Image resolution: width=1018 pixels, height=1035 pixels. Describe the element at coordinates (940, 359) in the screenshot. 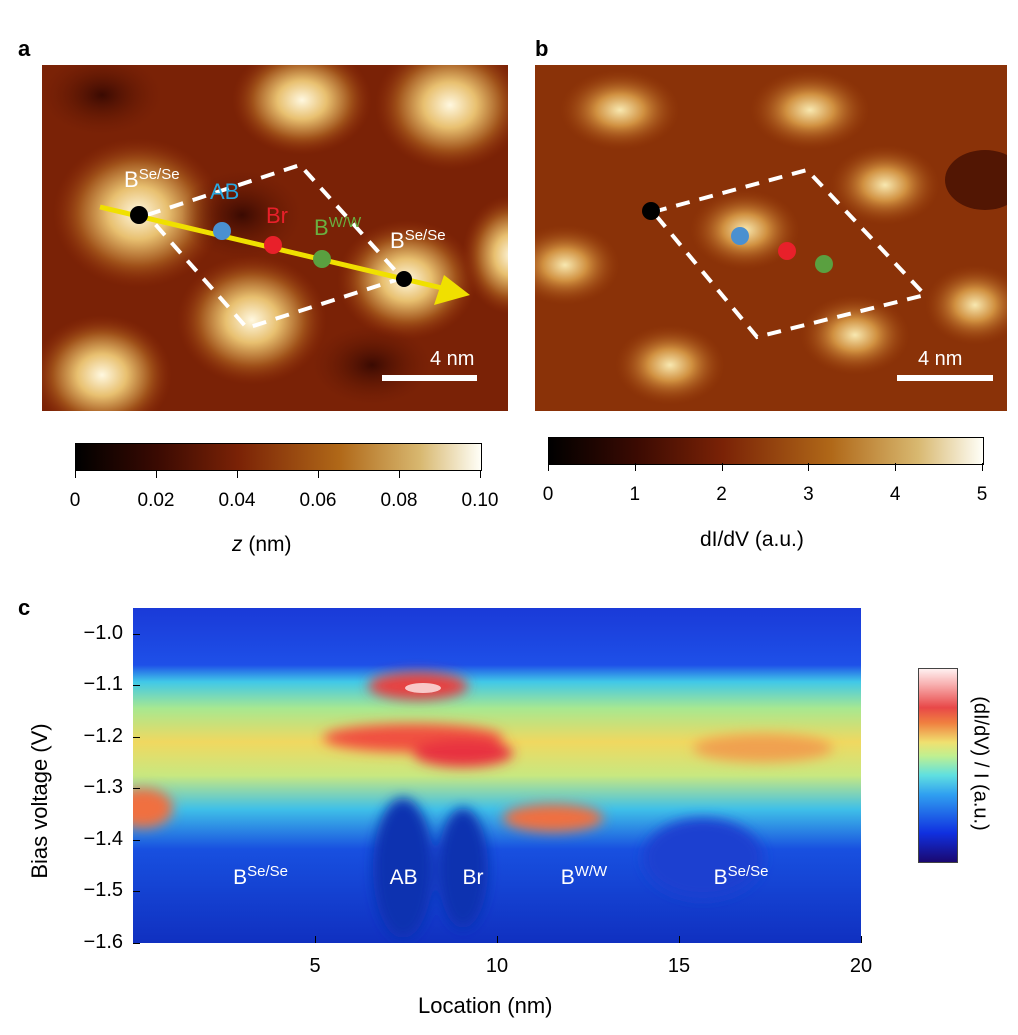

I see `scale-bar-label-b: 4 nm` at that location.